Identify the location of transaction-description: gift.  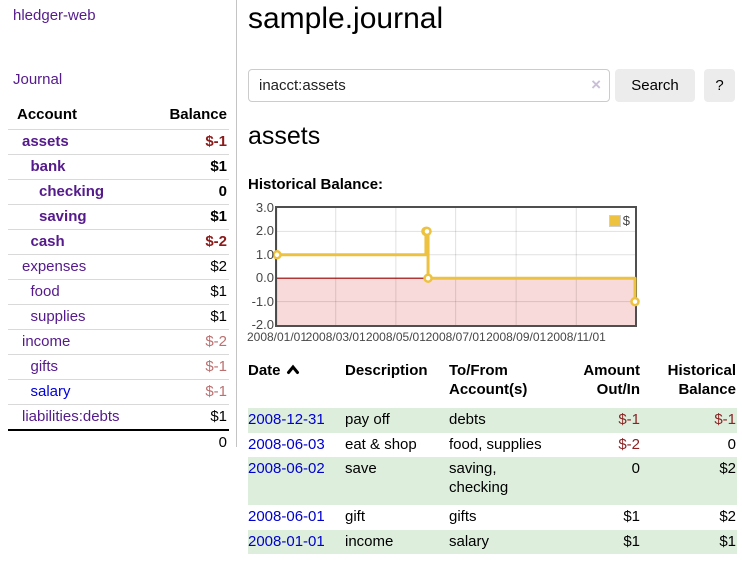
(355, 516).